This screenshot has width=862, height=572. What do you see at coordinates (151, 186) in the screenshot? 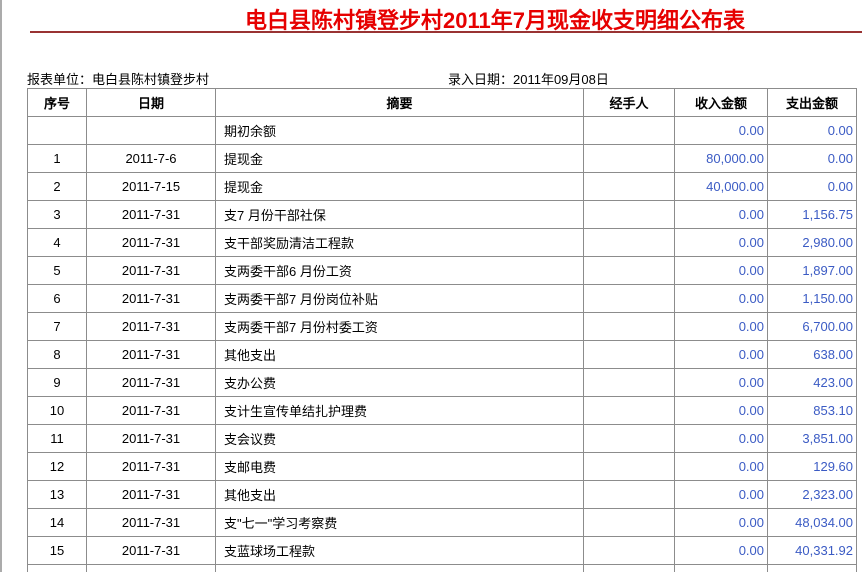
I see `cell-date: 2011-7-15` at bounding box center [151, 186].